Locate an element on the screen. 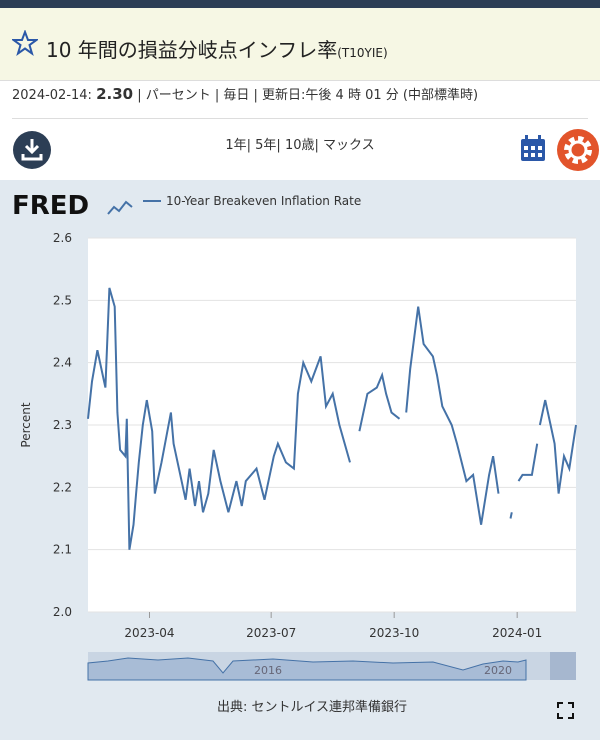 The width and height of the screenshot is (600, 740). title: 10 年間の損益分岐点インフレ率(T10YIE) is located at coordinates (217, 48).